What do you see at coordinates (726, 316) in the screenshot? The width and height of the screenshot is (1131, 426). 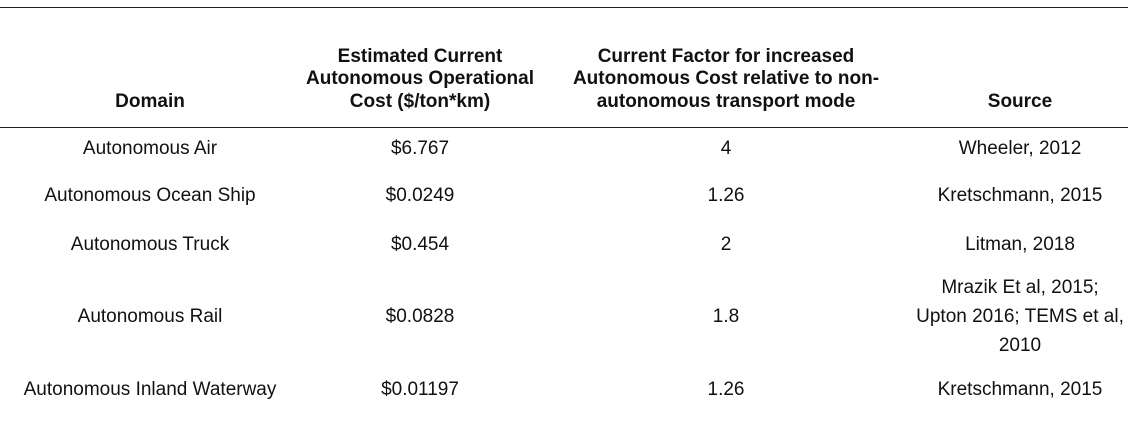 I see `cell-factor: 1.8` at bounding box center [726, 316].